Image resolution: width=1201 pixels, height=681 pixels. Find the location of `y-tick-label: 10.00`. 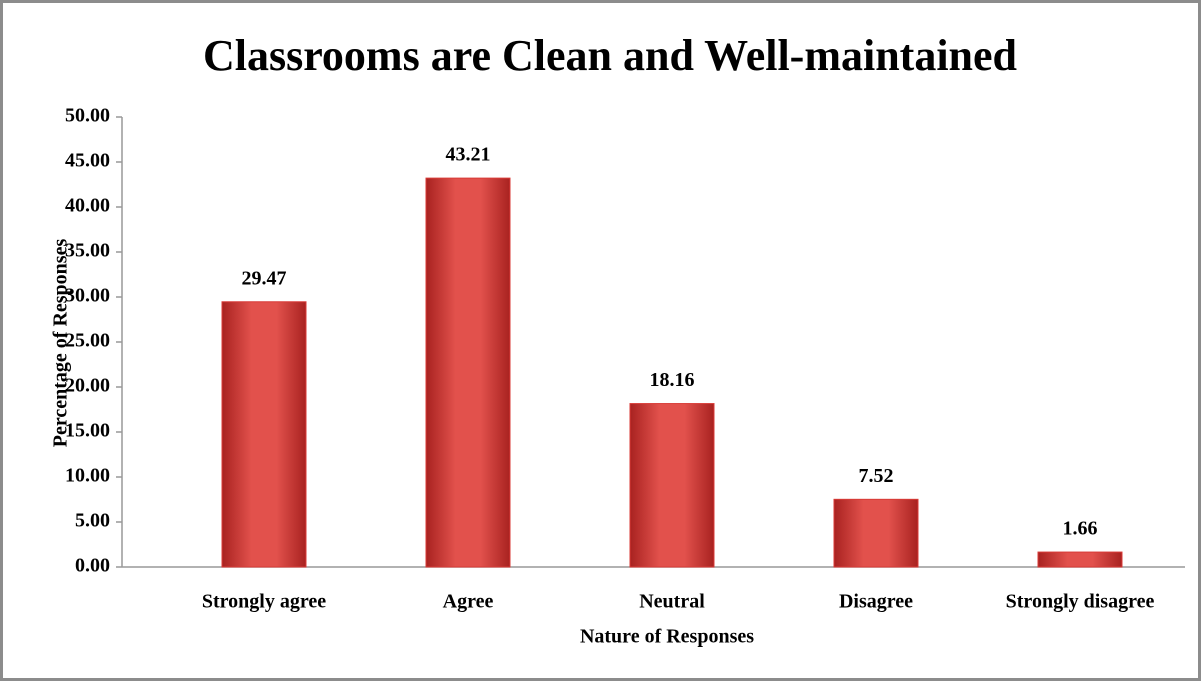

y-tick-label: 10.00 is located at coordinates (87, 476).